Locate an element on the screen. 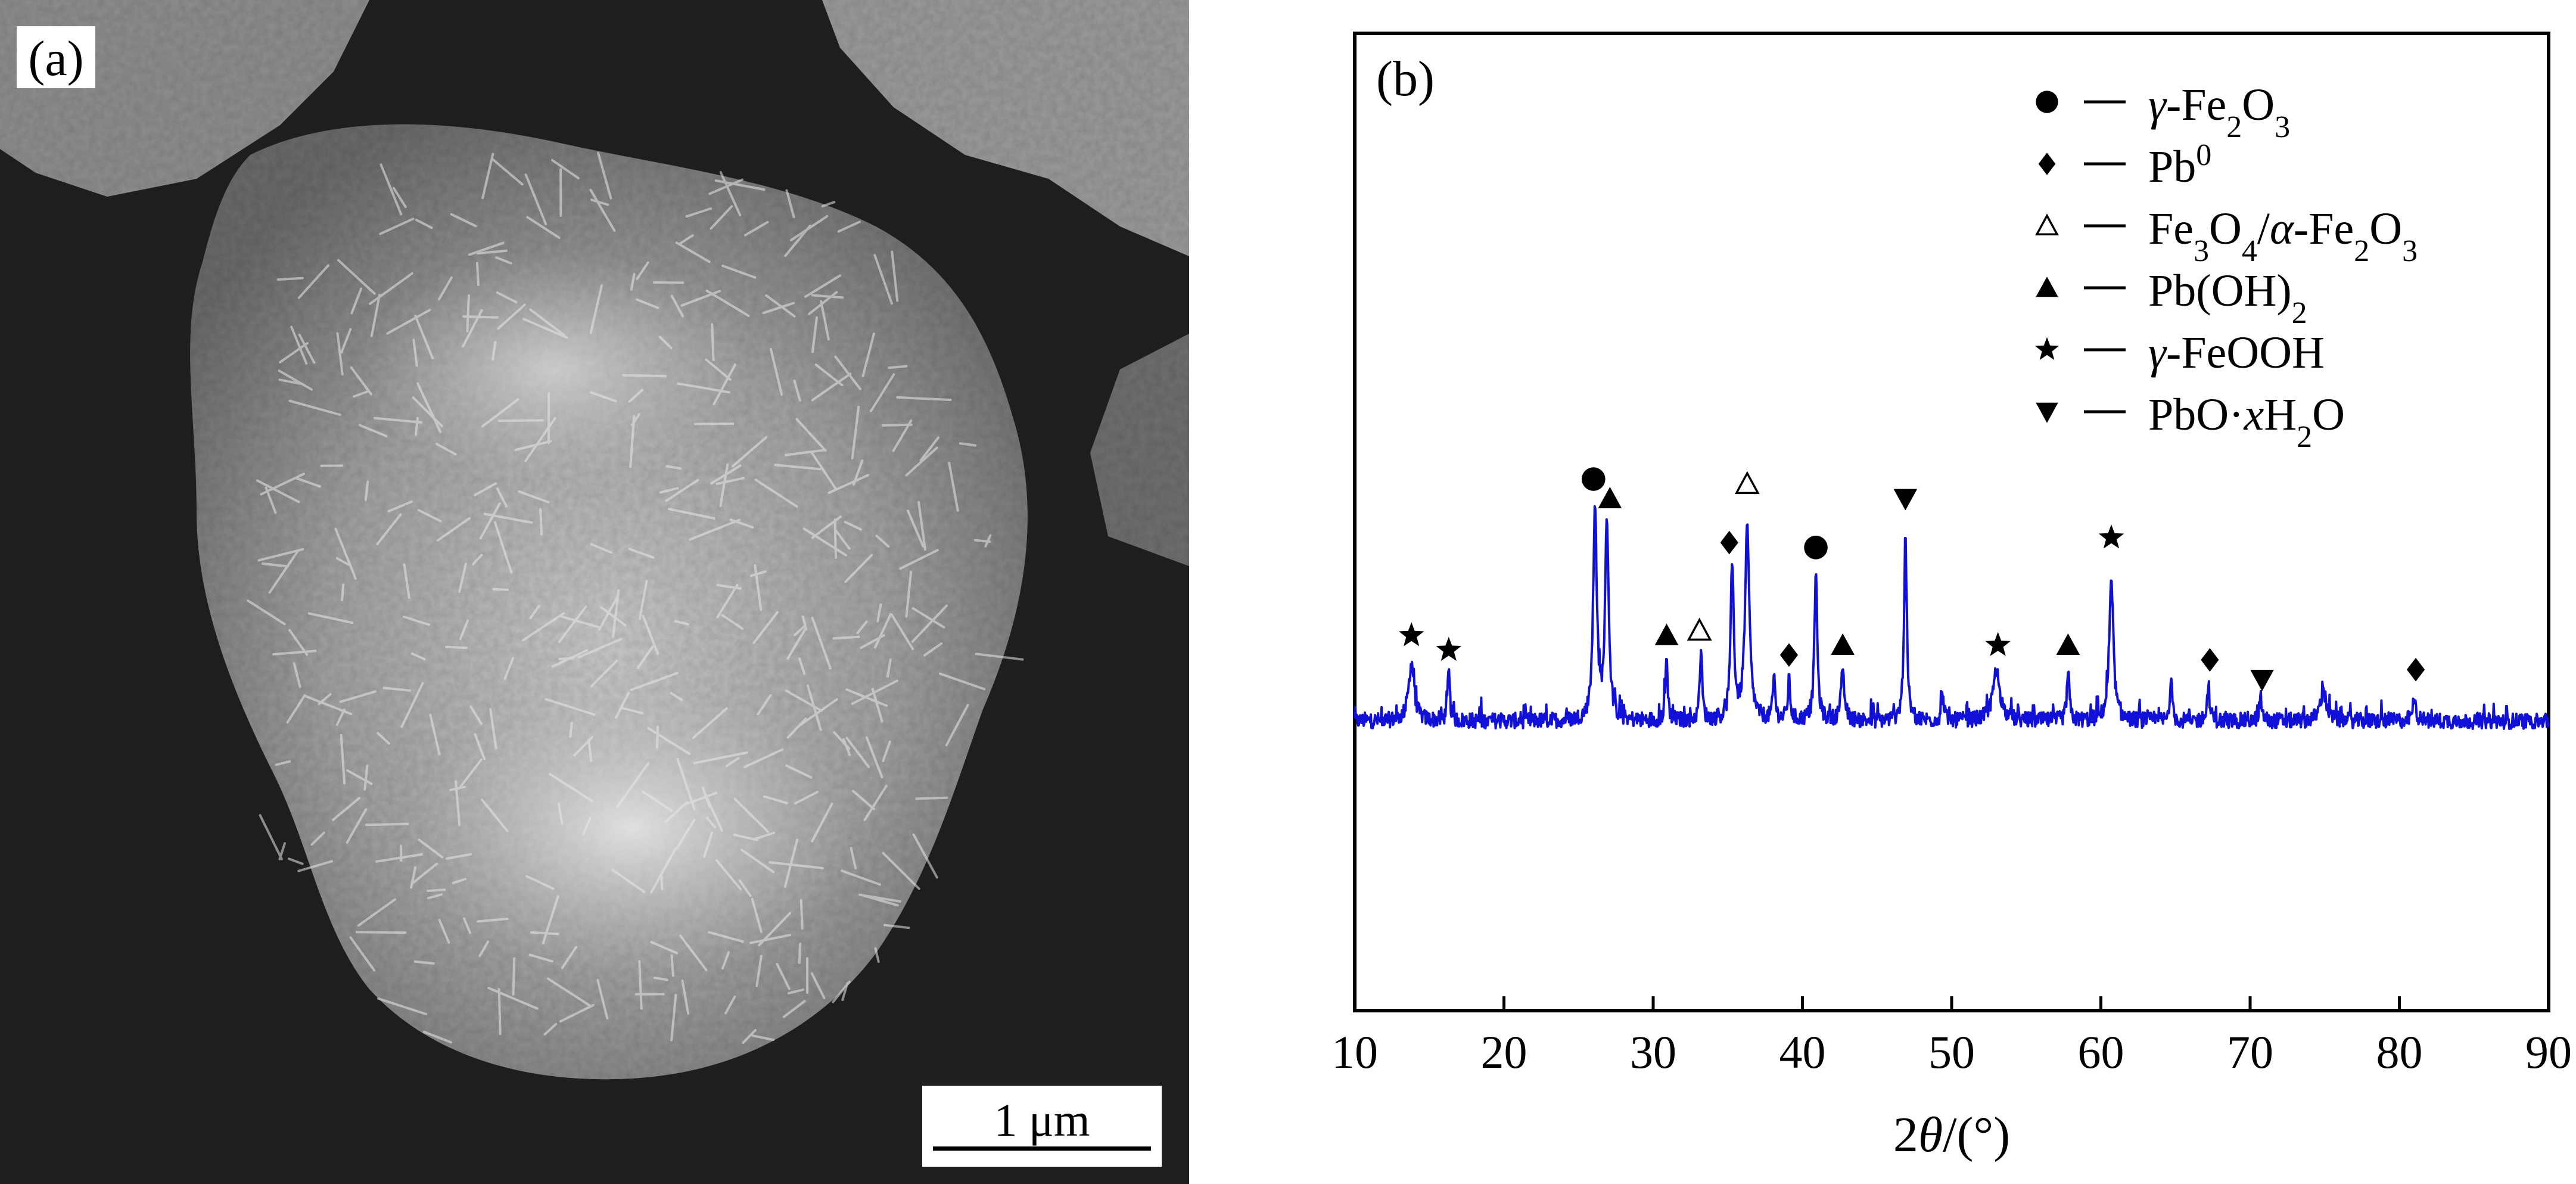 This screenshot has width=2576, height=1184. legend-label: γ-Fe2O3 is located at coordinates (2219, 112).